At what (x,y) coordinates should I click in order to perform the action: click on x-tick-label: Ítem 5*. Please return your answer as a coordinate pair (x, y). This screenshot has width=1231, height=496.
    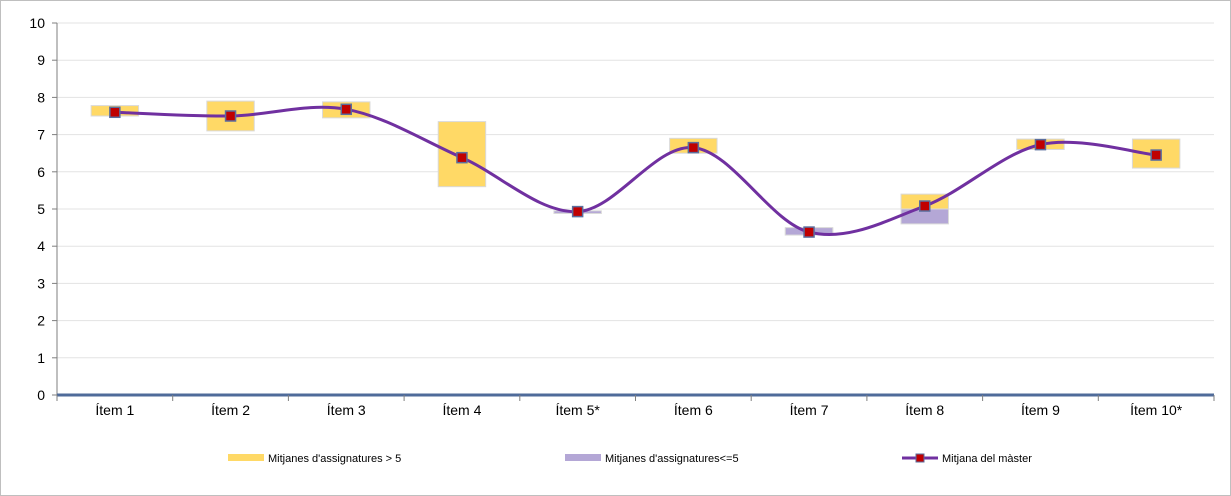
    Looking at the image, I should click on (577, 410).